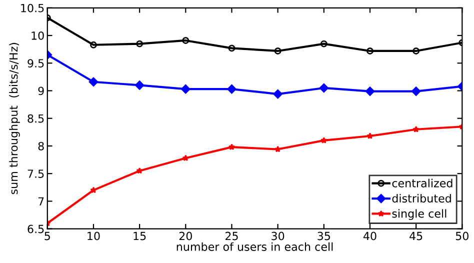  Describe the element at coordinates (416, 236) in the screenshot. I see `x-tick-label: 45` at that location.